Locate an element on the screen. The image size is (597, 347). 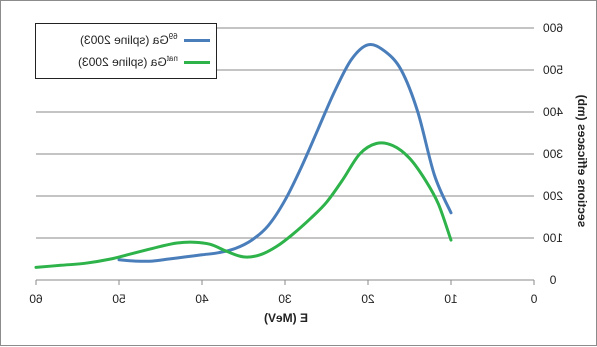
legend-entry-natga: natGa (spline 2003) is located at coordinates (126, 62).